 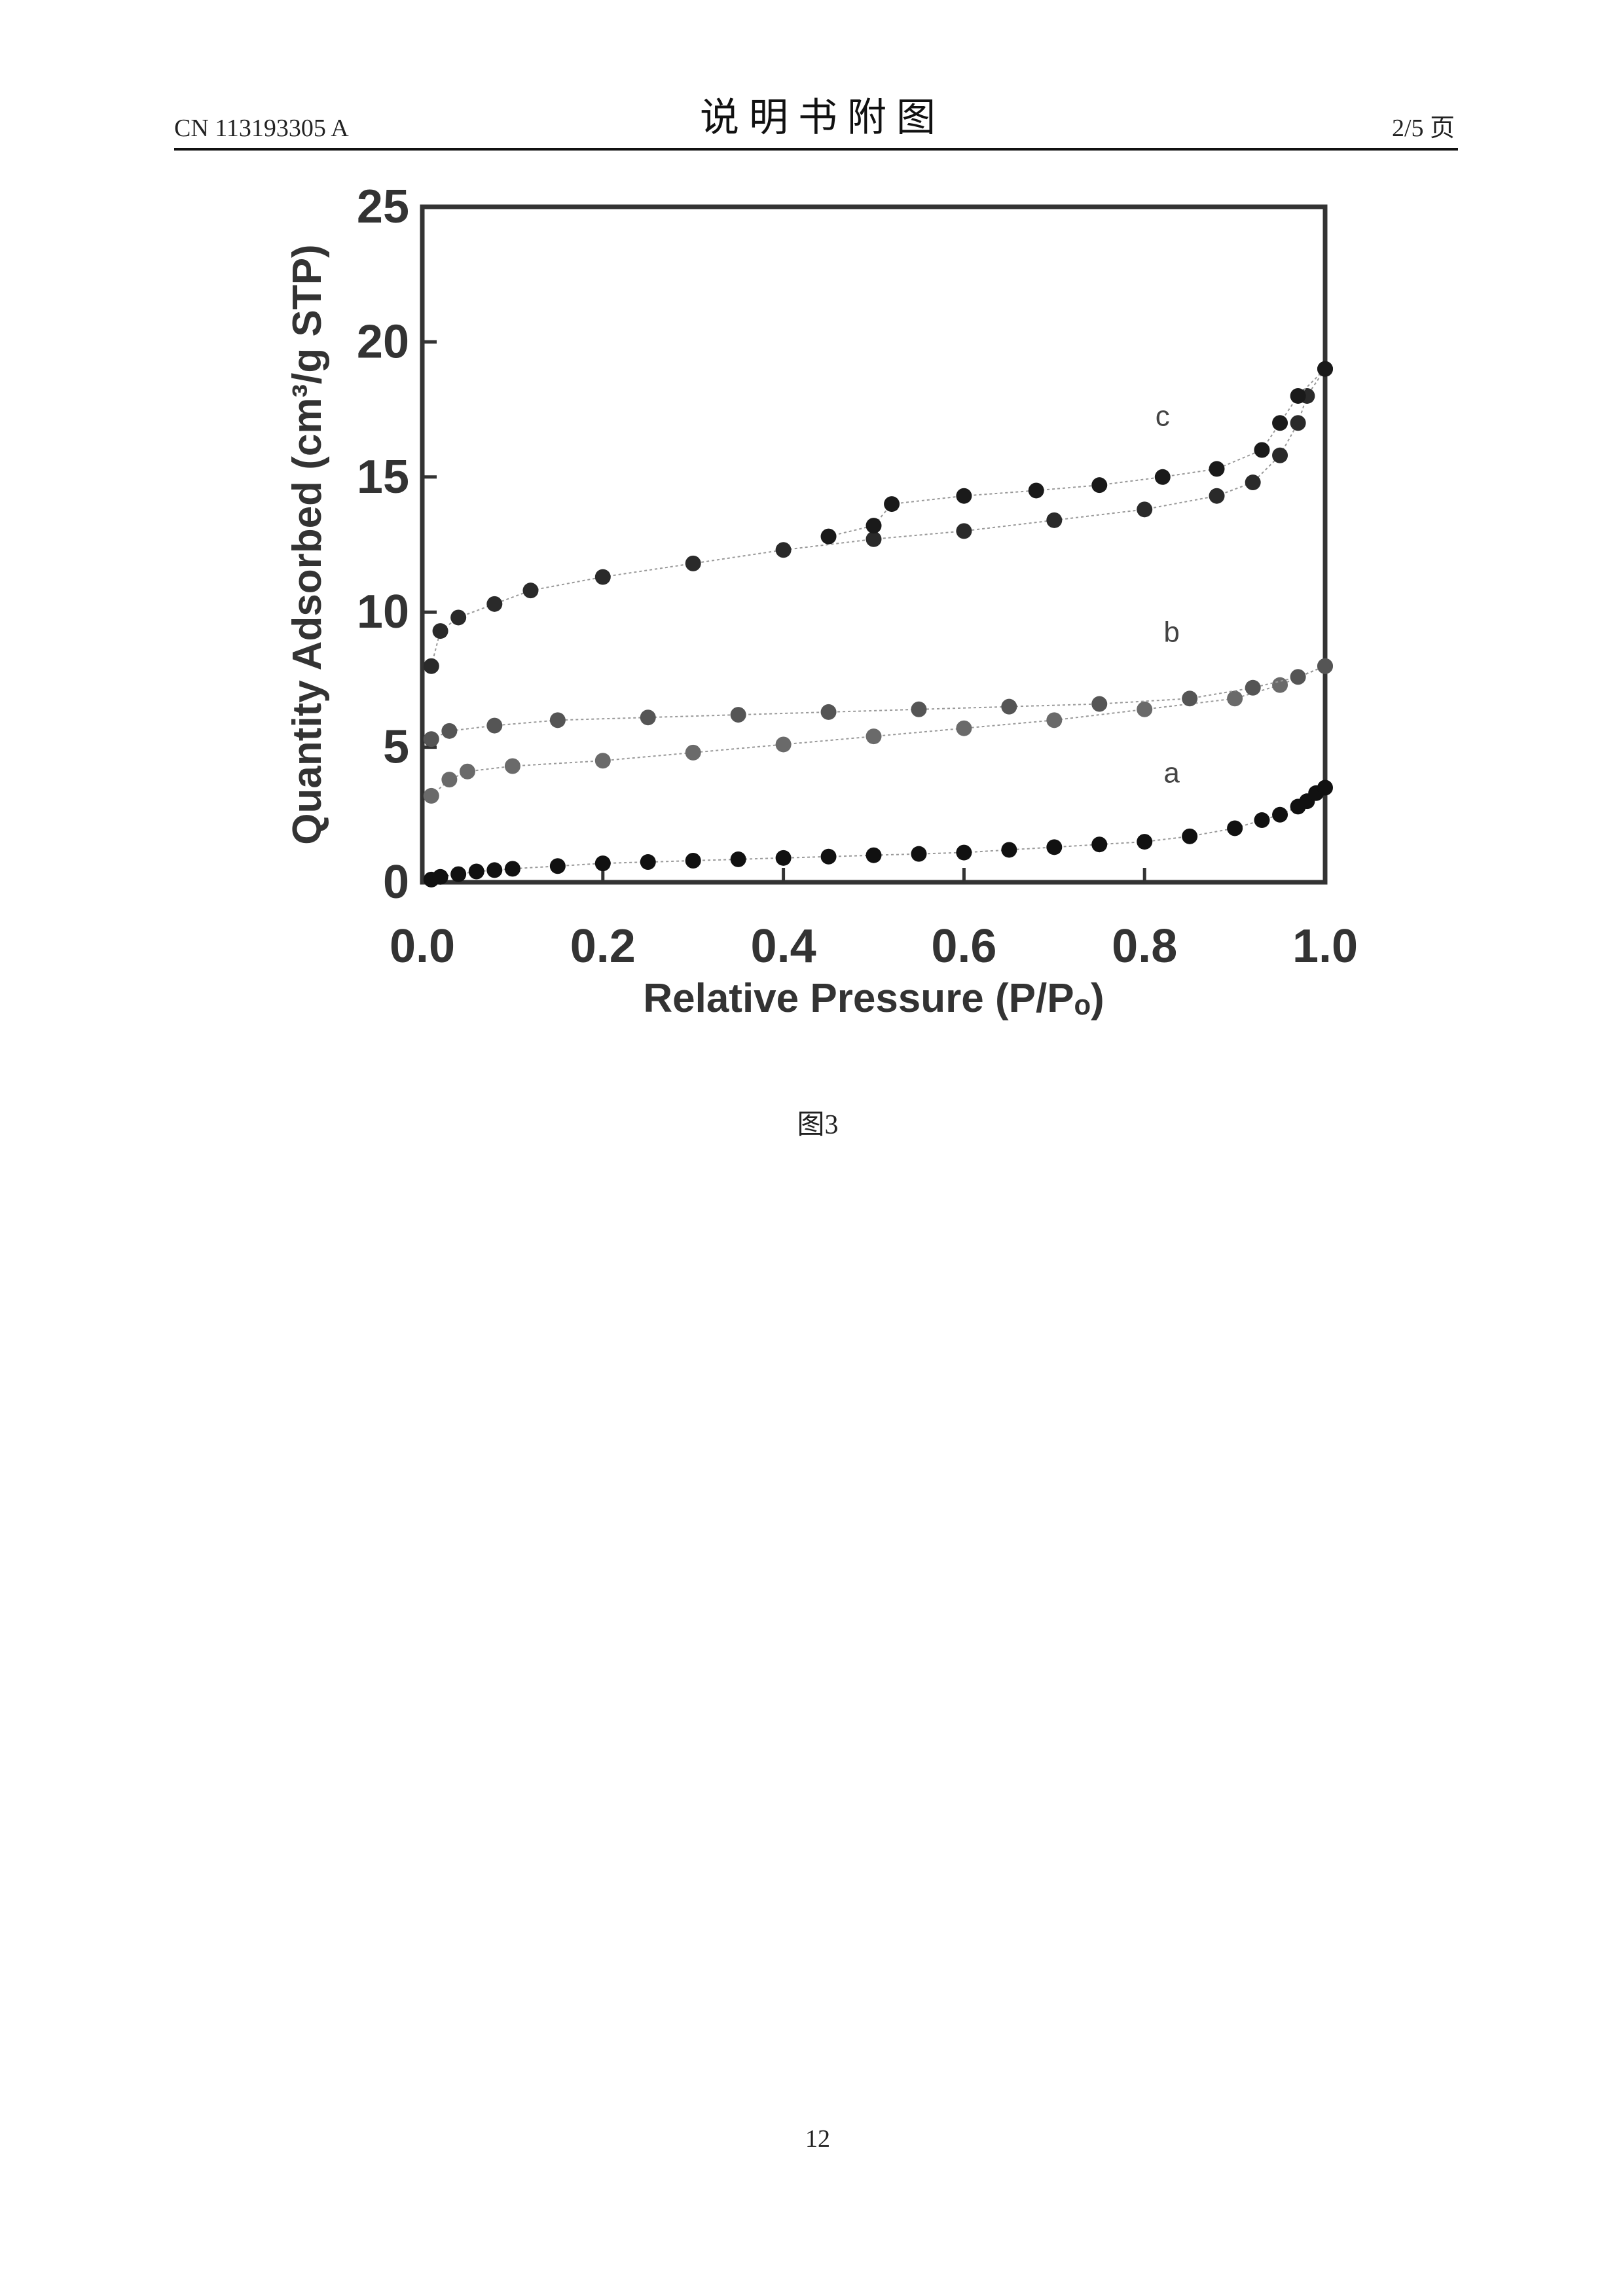 I want to click on curve-label: c, so click(x=1163, y=416).